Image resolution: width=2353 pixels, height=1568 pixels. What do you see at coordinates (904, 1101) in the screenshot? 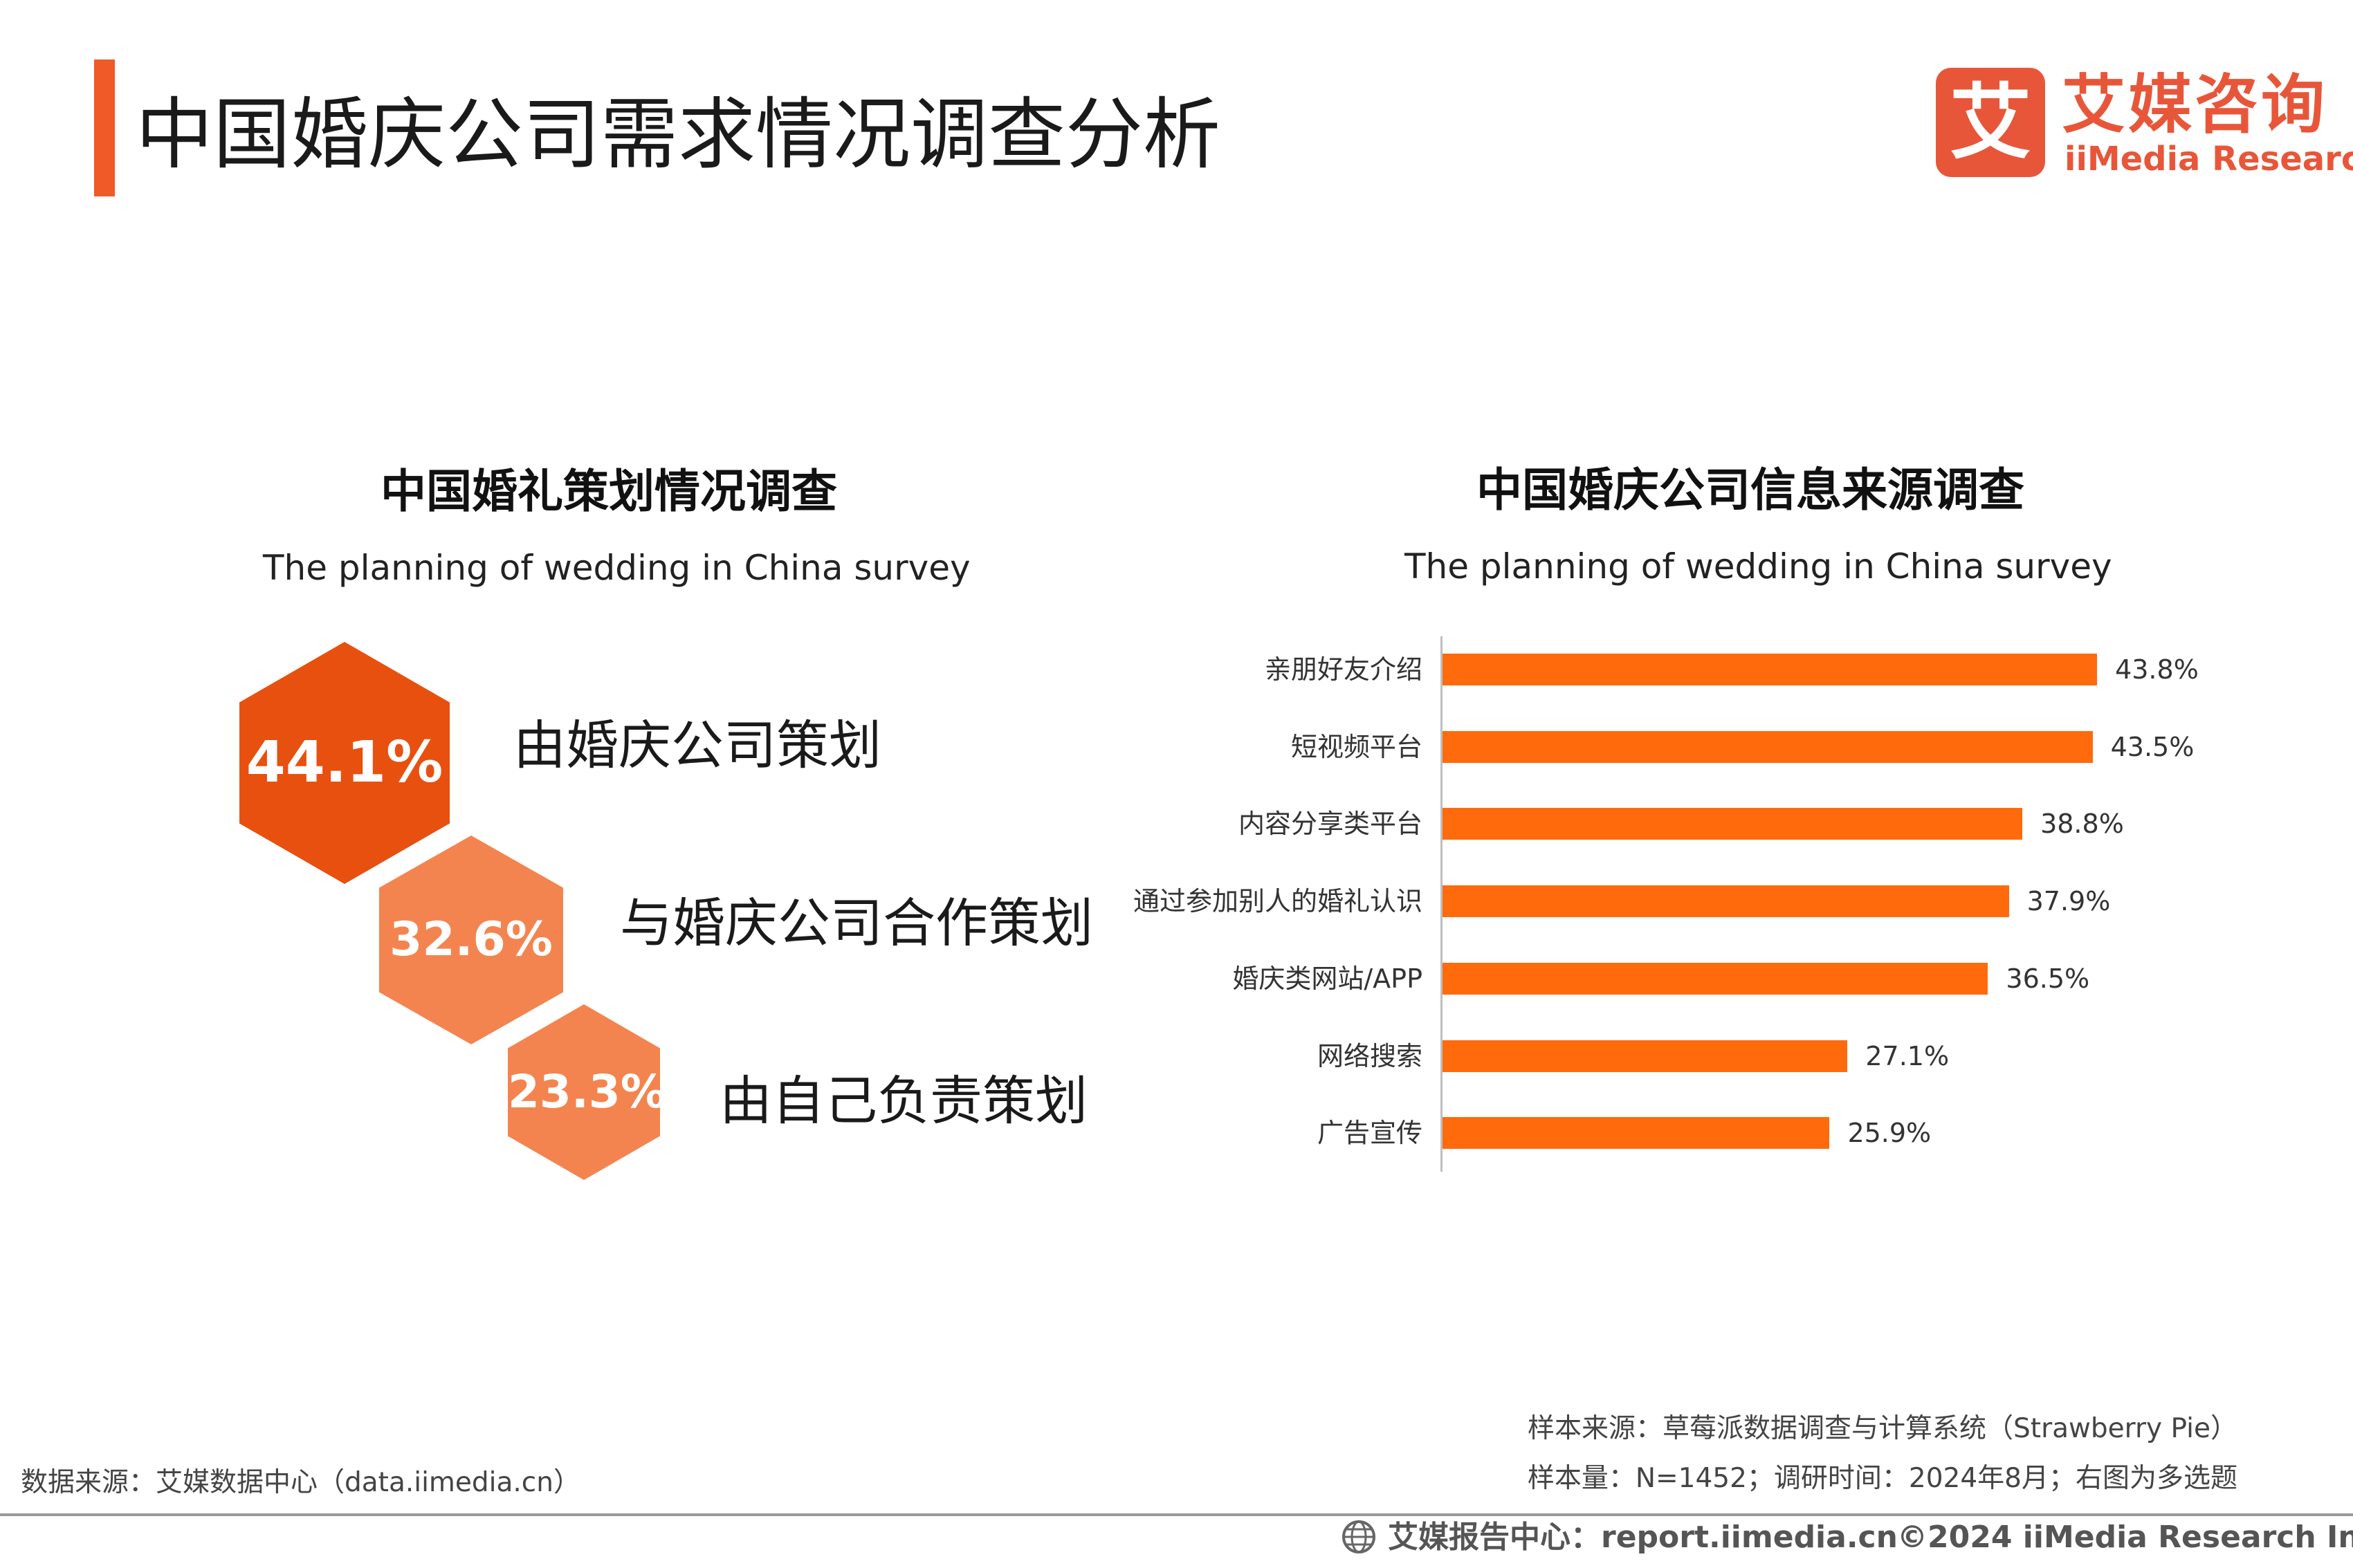
I see `hex-label-3: 由自己负责策划` at bounding box center [904, 1101].